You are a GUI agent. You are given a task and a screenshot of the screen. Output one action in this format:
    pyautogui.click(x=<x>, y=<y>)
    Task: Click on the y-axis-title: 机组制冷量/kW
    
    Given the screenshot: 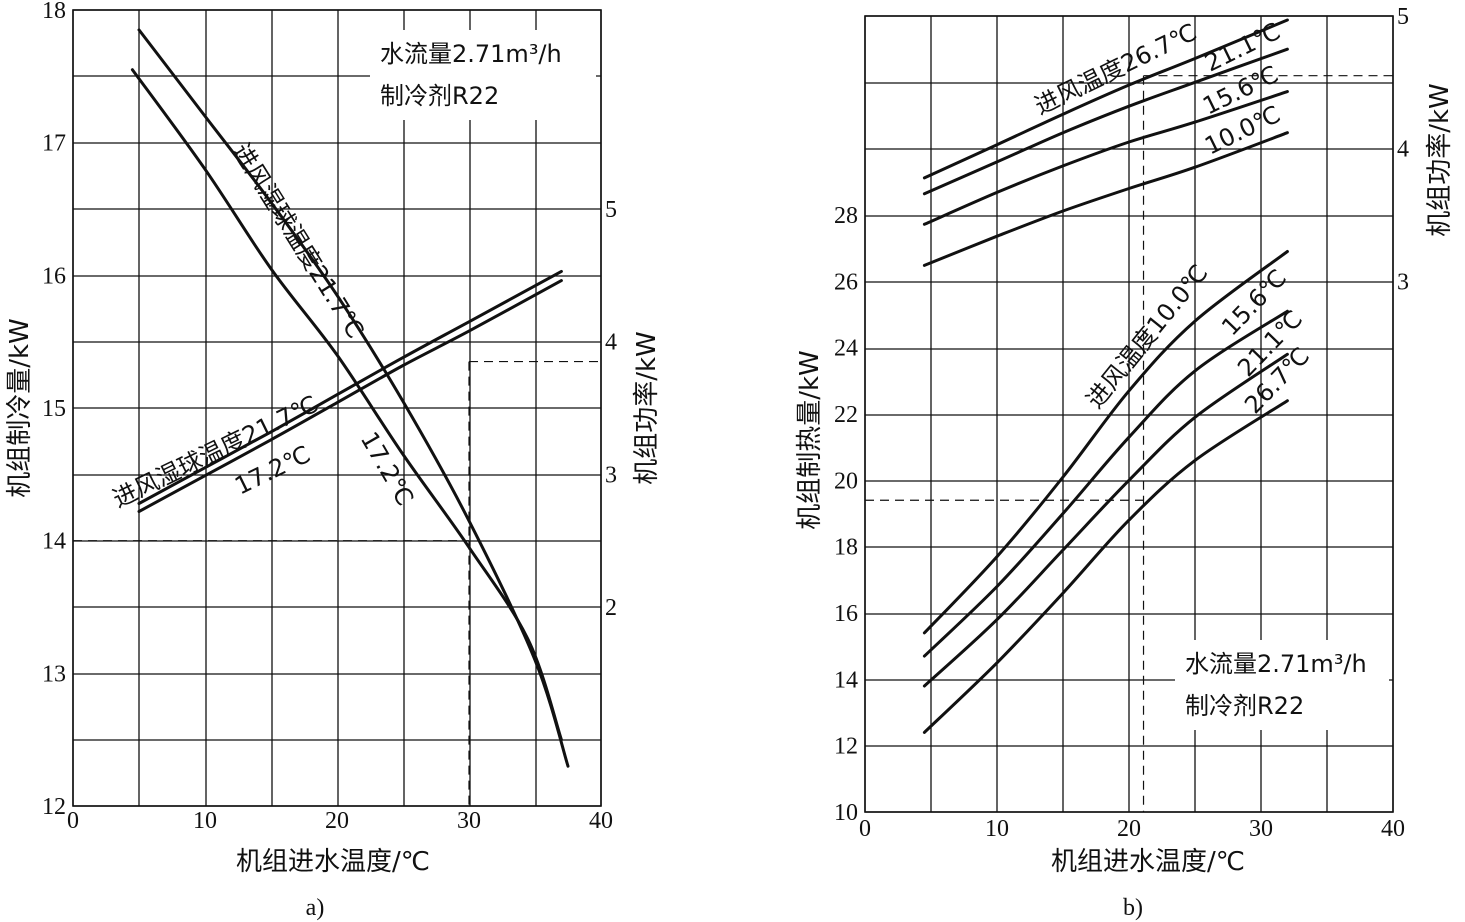 What is the action you would take?
    pyautogui.click(x=20, y=408)
    